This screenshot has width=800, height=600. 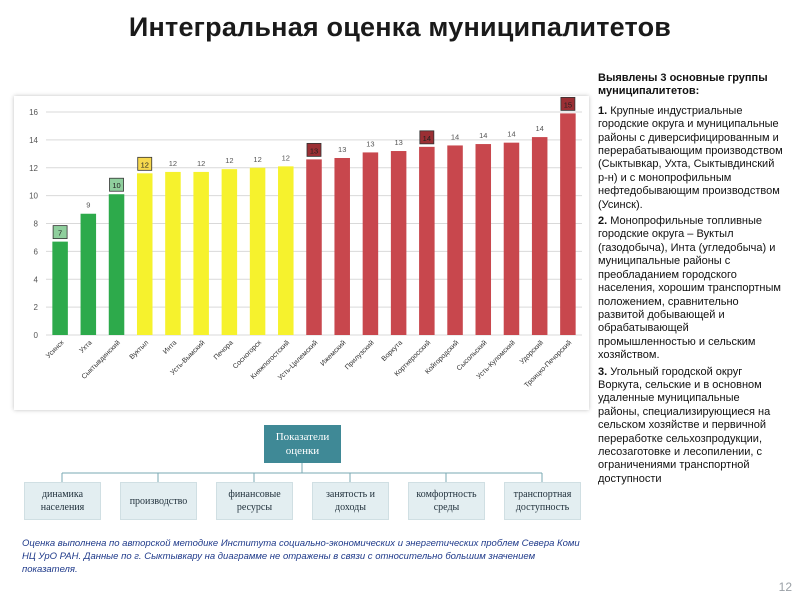 I want to click on value-label: 15, so click(x=568, y=104).